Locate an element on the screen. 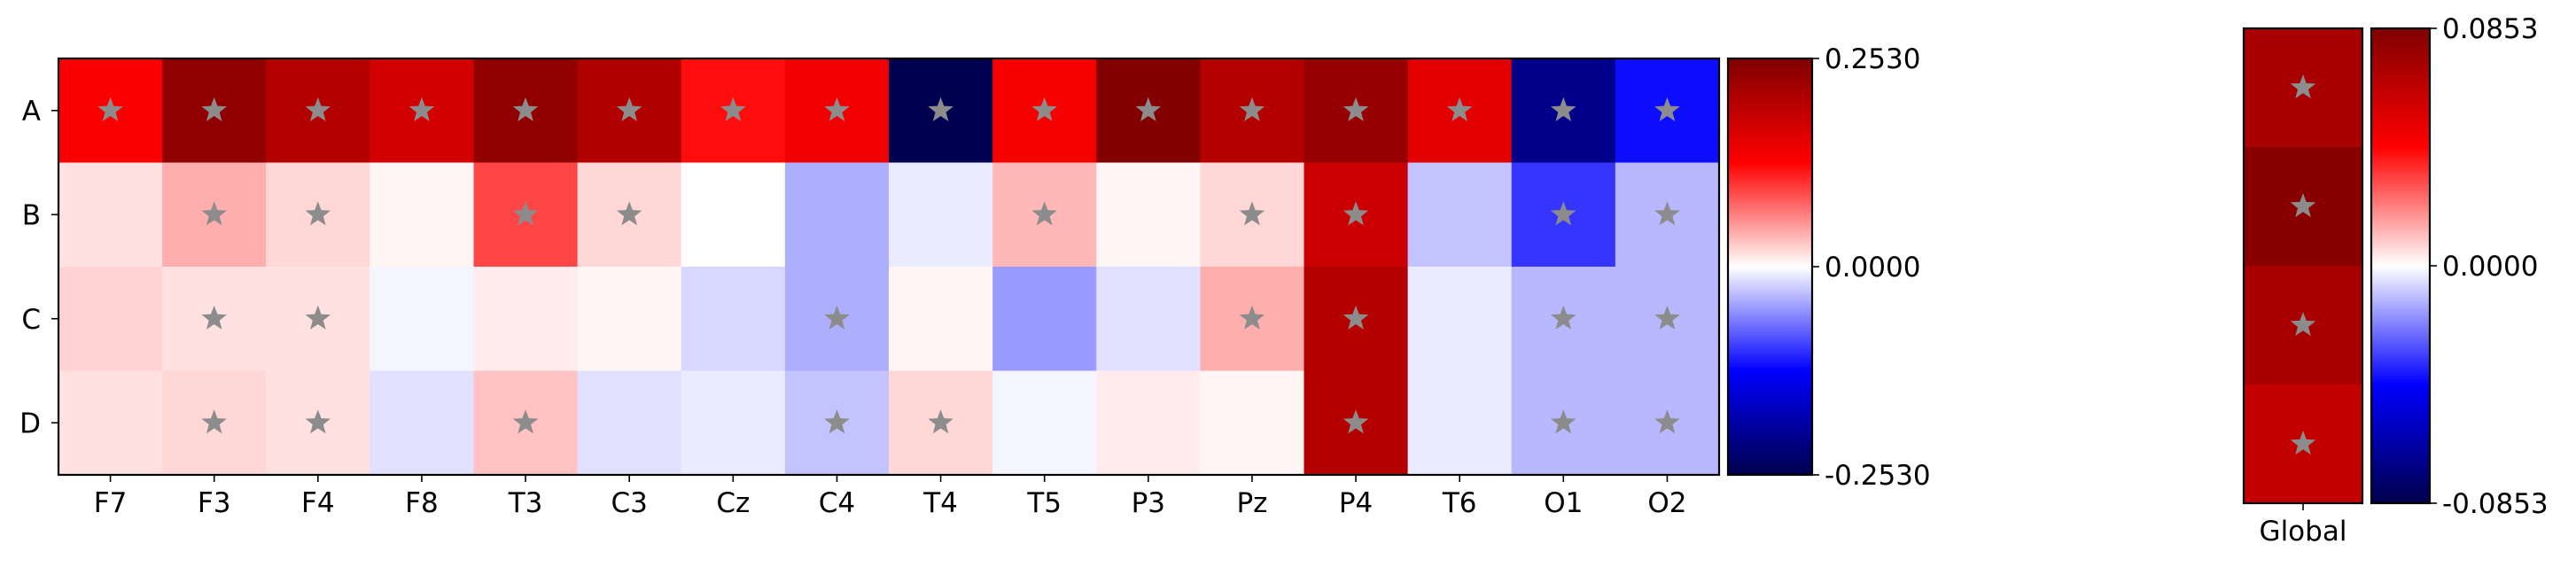 This screenshot has height=567, width=2576. x-tick-label: T4 is located at coordinates (940, 503).